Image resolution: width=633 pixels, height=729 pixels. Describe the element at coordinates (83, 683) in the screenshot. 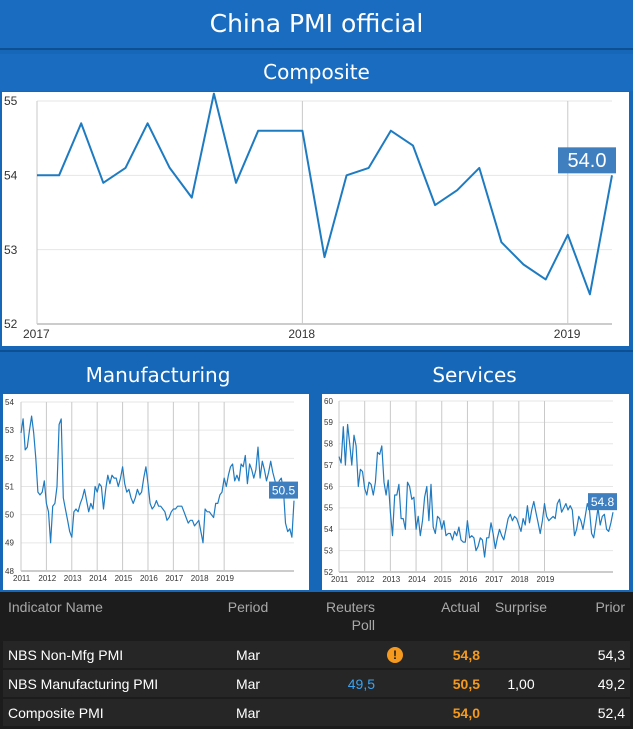

I see `row-name: NBS Manufacturing PMI` at that location.